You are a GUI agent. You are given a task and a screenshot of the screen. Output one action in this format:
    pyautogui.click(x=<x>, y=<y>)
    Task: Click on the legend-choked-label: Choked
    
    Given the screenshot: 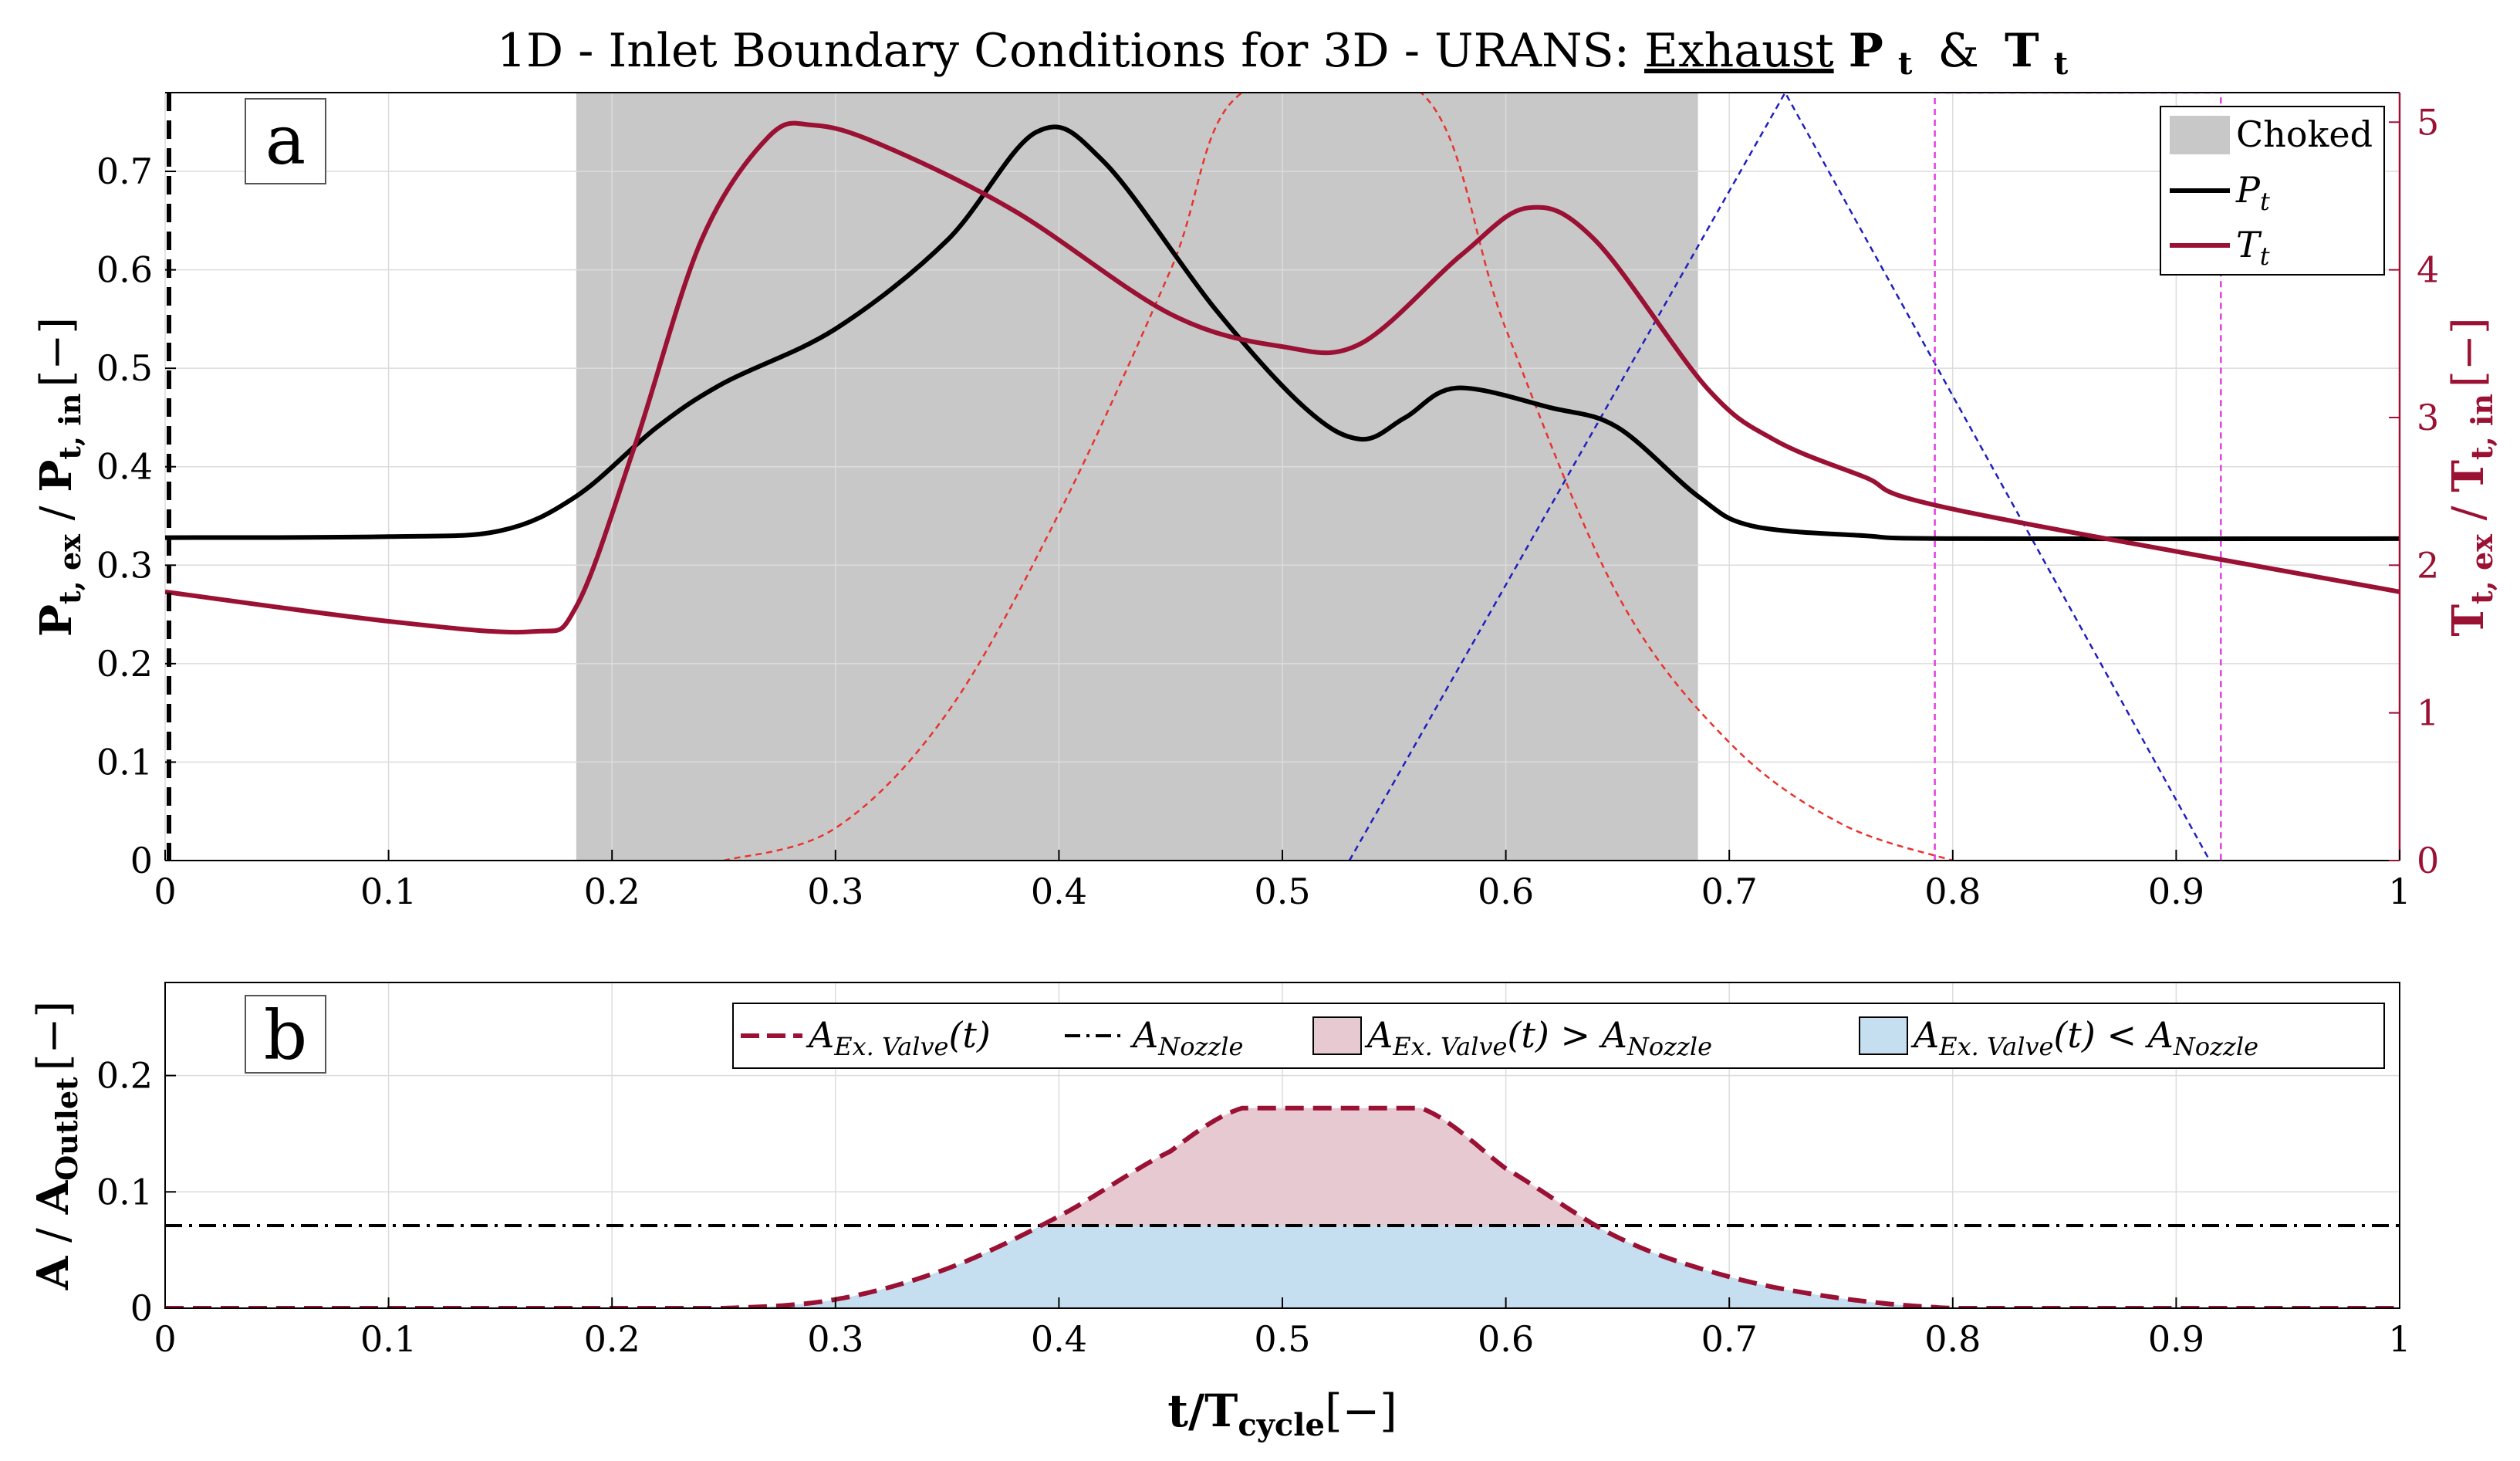 What is the action you would take?
    pyautogui.click(x=2304, y=134)
    